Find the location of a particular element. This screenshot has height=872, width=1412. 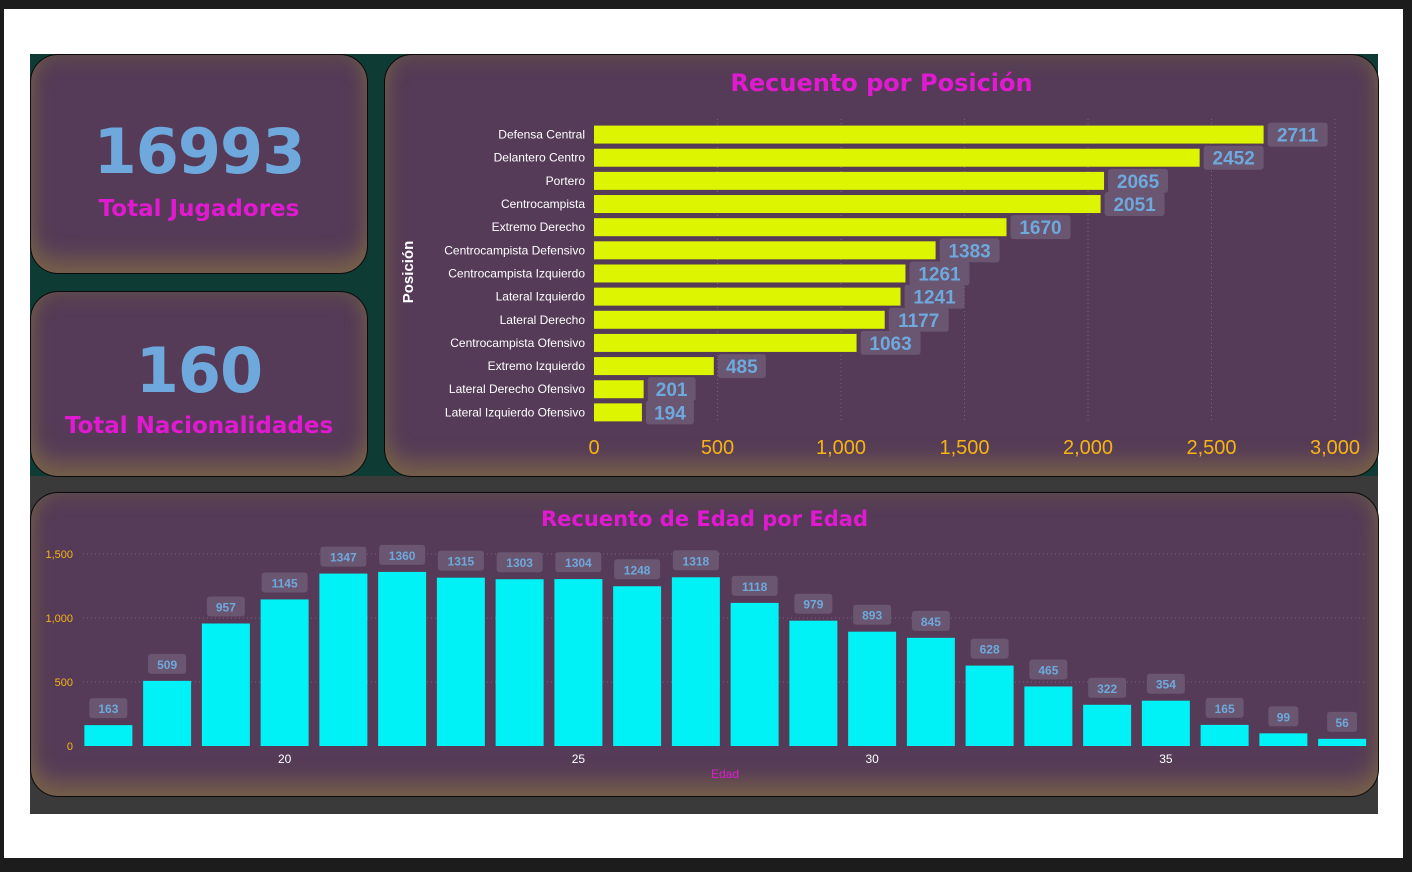

data-label: 194 is located at coordinates (670, 413).